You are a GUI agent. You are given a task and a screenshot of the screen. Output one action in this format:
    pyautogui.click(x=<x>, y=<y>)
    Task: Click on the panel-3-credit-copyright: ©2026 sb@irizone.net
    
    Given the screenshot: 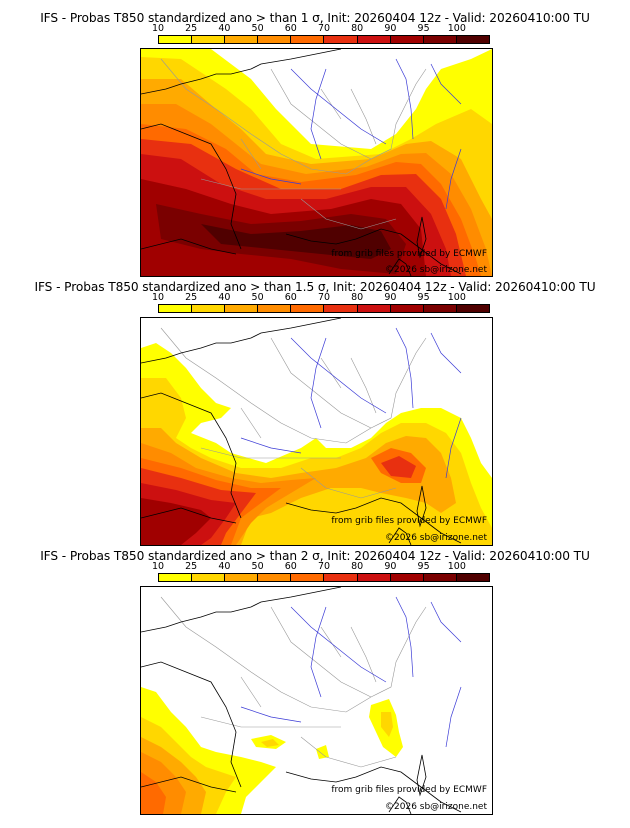 What is the action you would take?
    pyautogui.click(x=436, y=807)
    